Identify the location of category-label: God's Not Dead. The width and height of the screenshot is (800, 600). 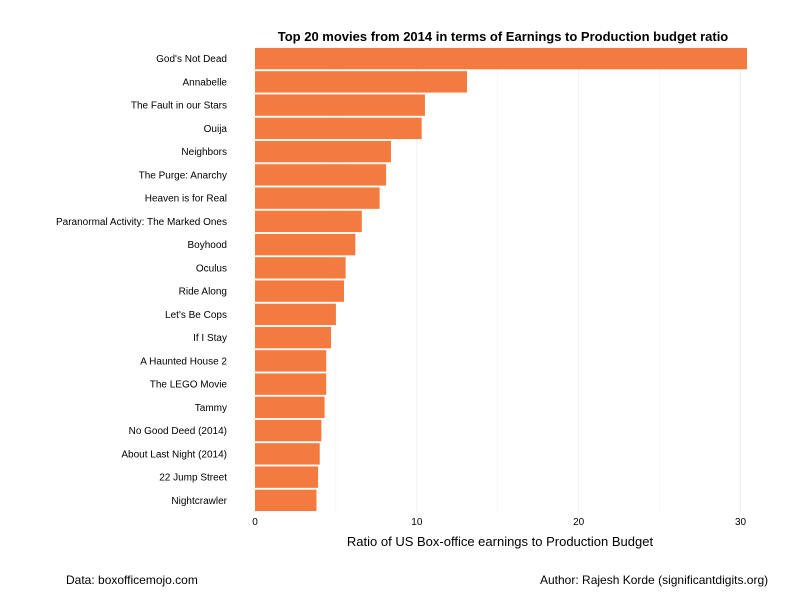
(191, 59).